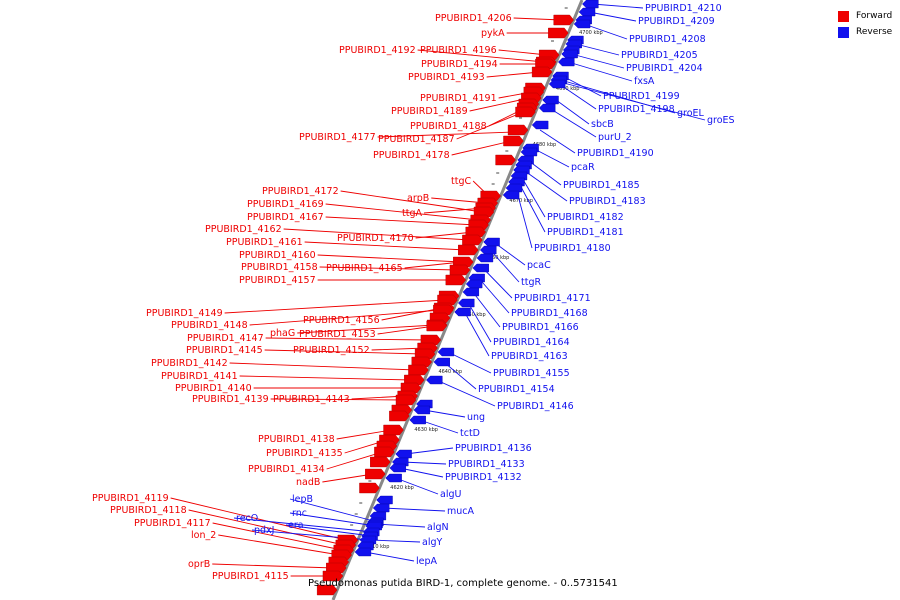 The height and width of the screenshot is (600, 900). Describe the element at coordinates (448, 126) in the screenshot. I see `forward-gene-label: PPUBIRD1_4188` at that location.